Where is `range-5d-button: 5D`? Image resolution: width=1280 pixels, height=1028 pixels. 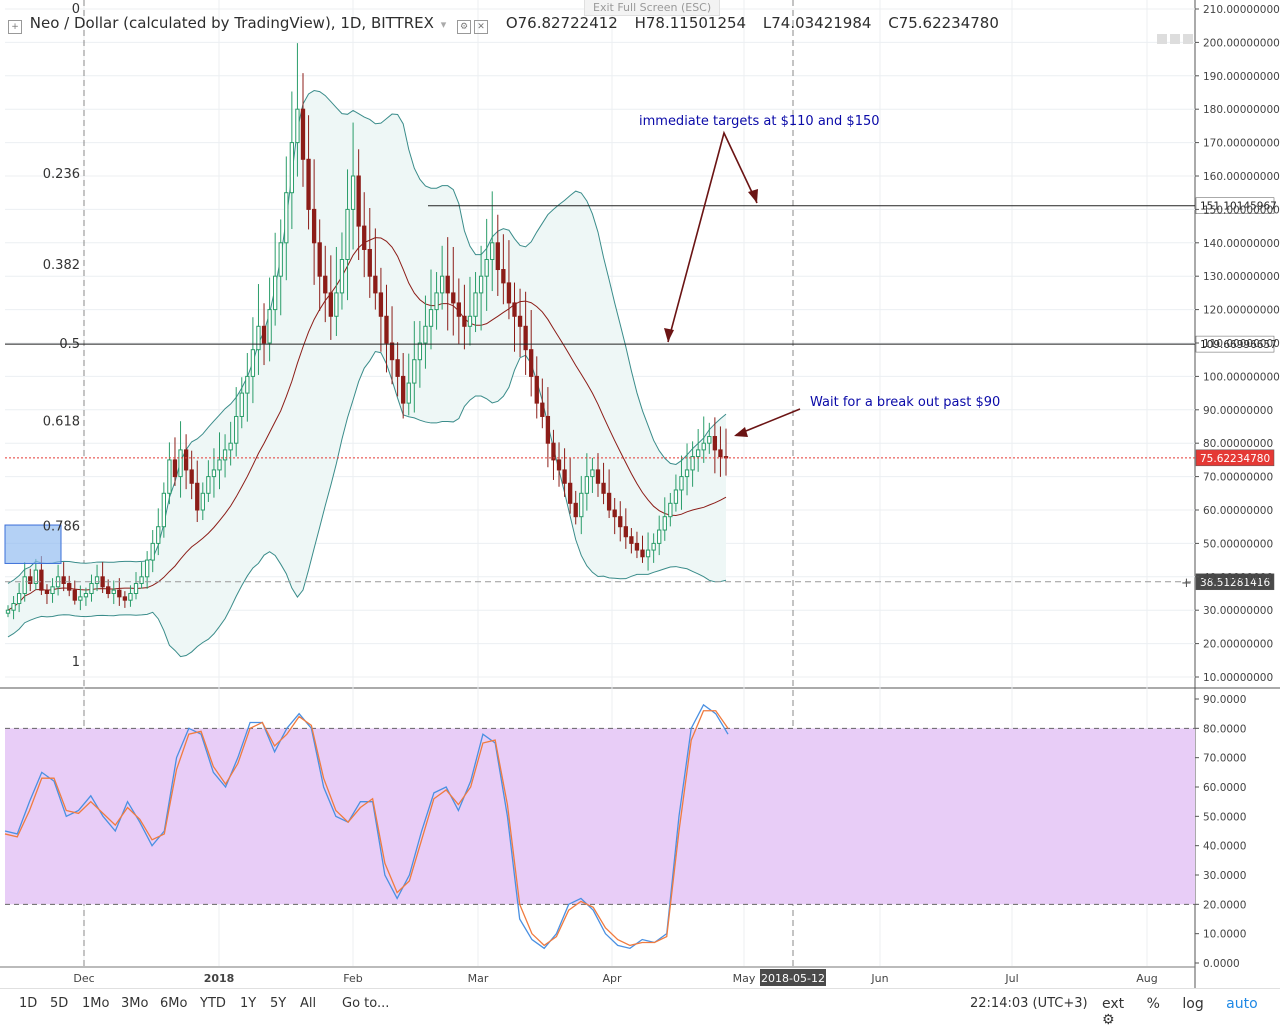
range-5d-button: 5D is located at coordinates (59, 1003).